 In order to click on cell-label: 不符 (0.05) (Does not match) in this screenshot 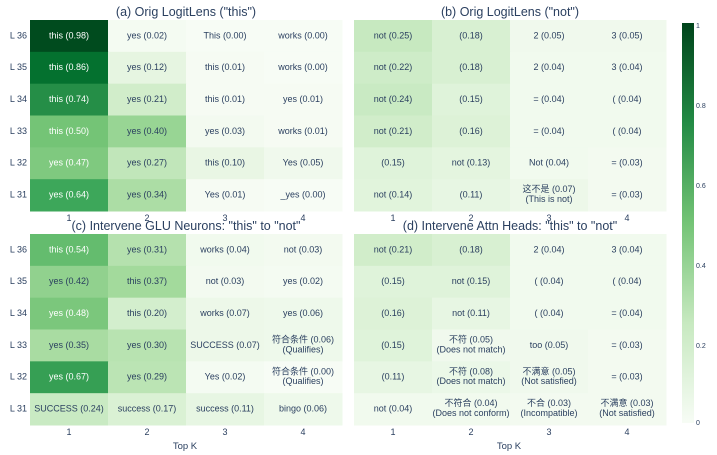, I will do `click(470, 344)`.